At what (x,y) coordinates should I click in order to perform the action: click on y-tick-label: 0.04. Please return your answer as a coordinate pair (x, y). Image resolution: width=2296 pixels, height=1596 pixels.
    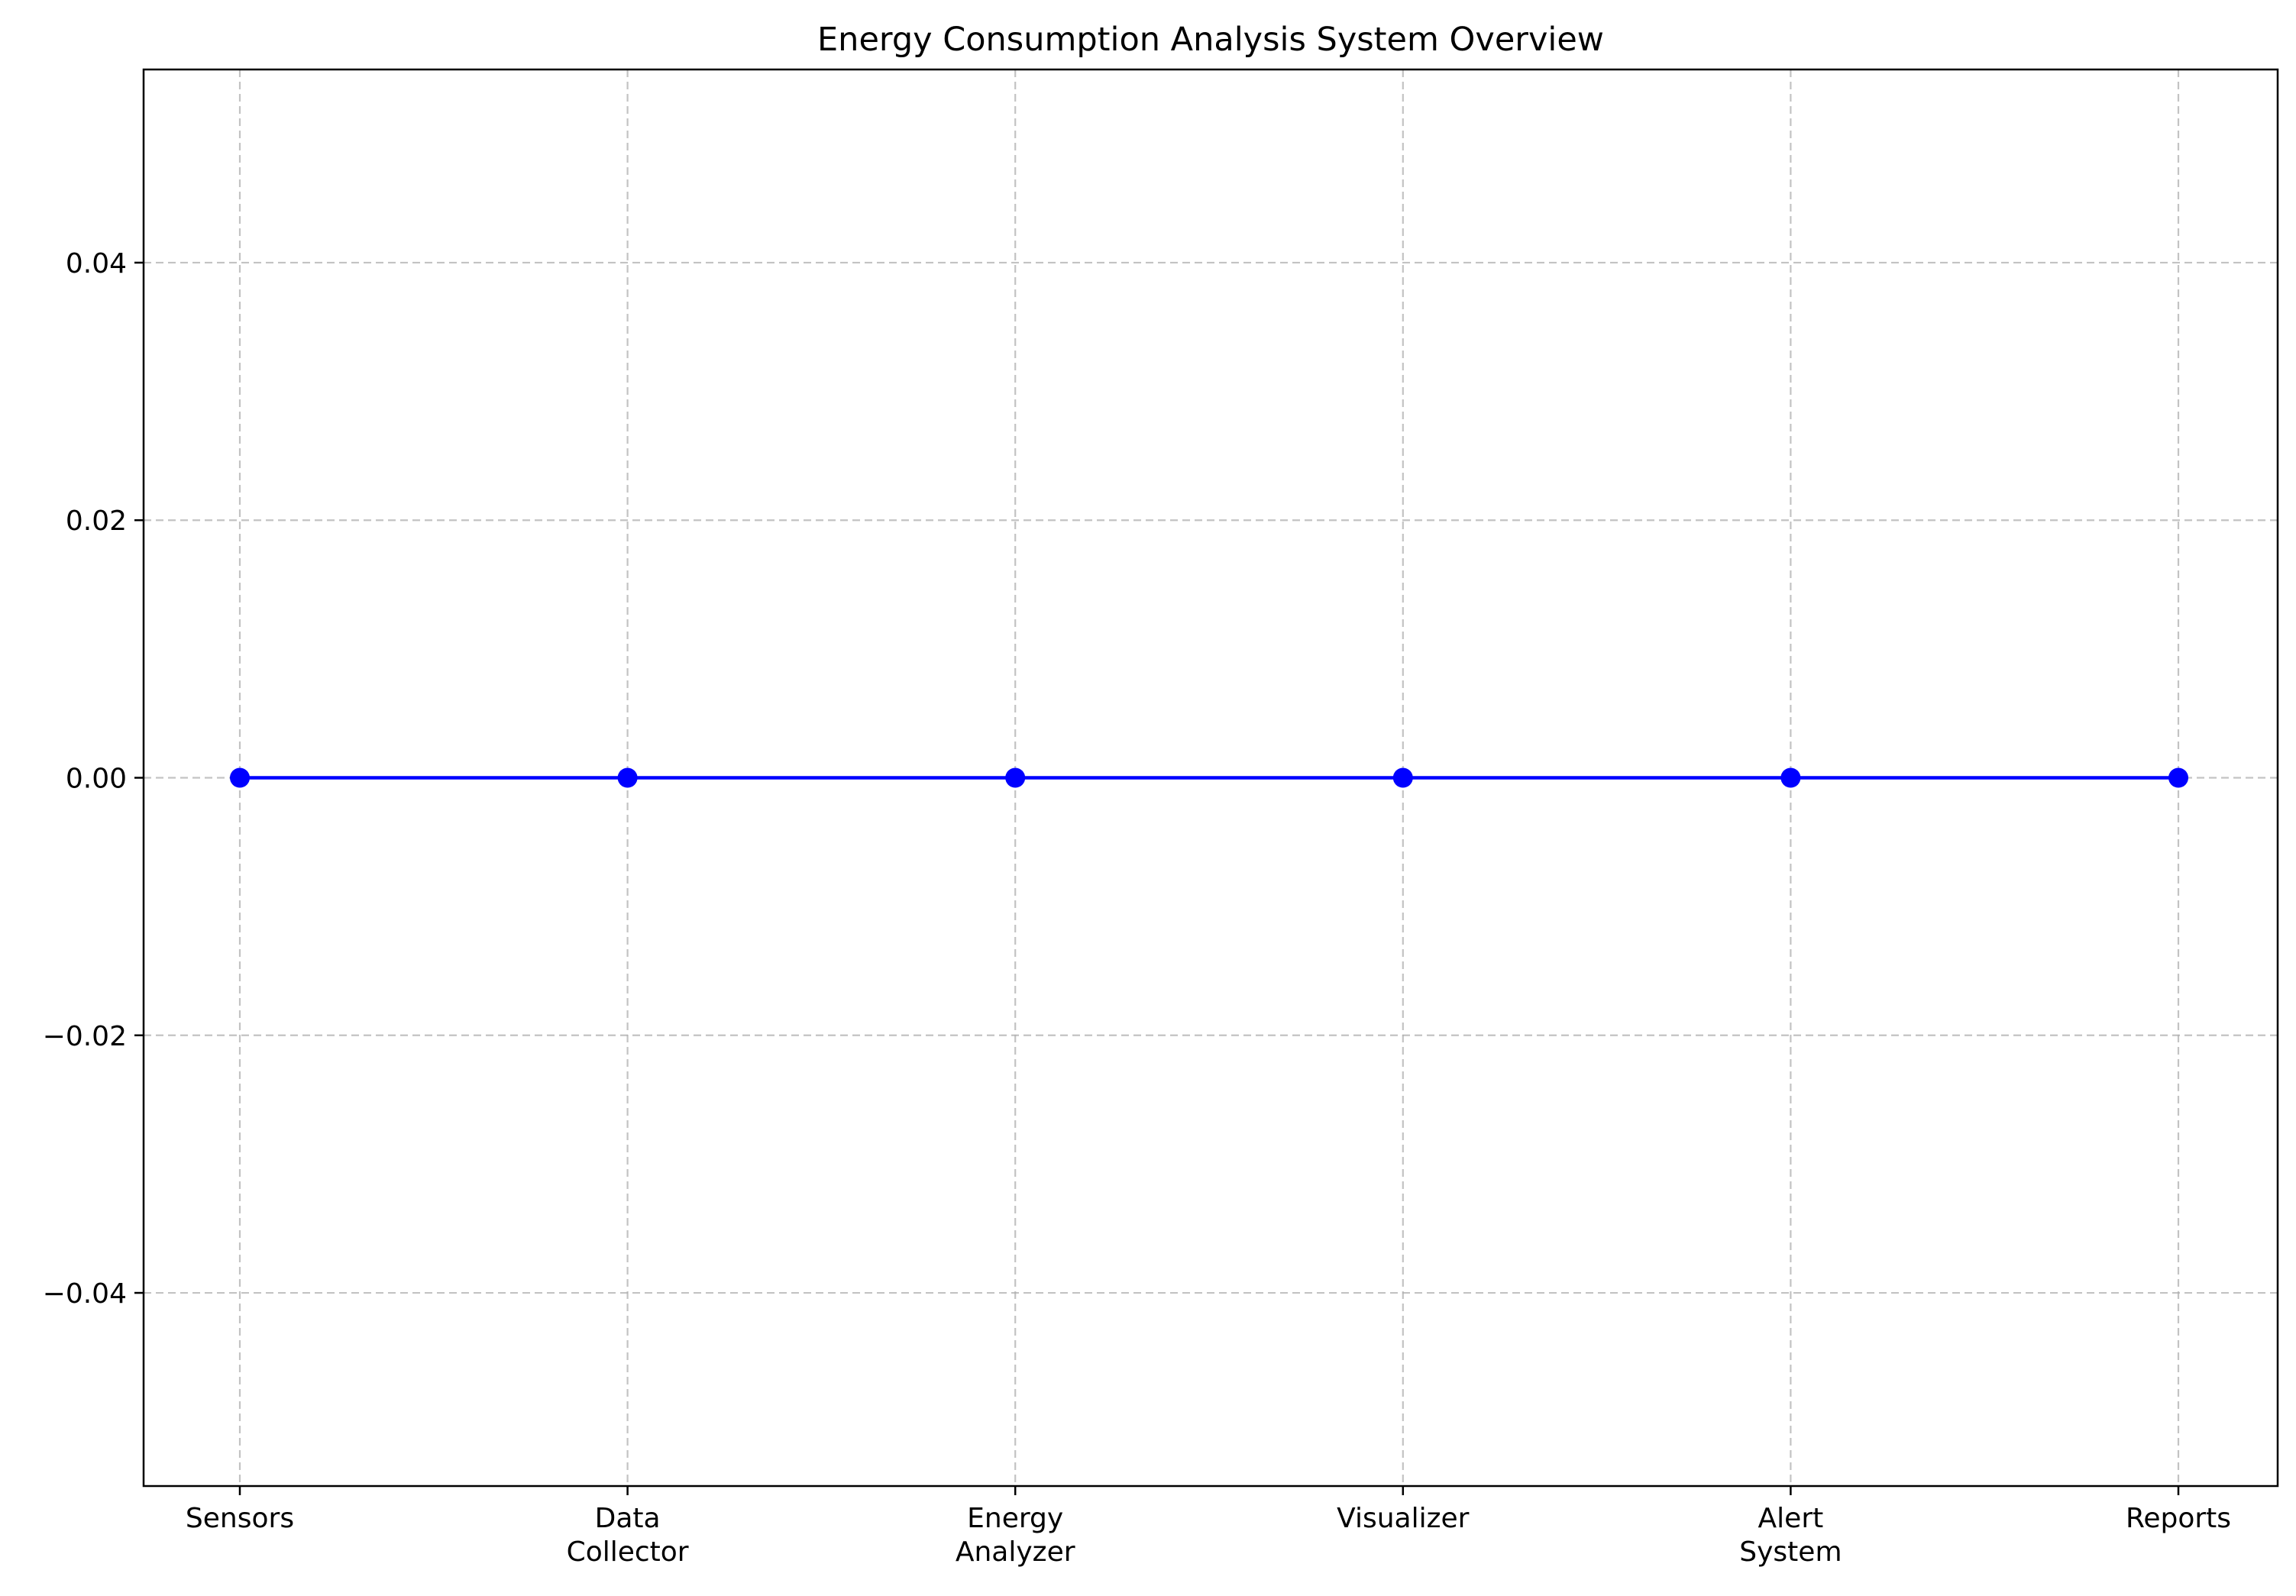
    Looking at the image, I should click on (96, 263).